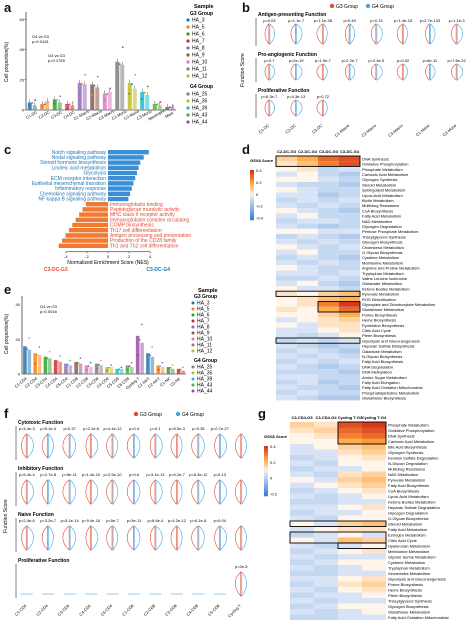 This screenshot has width=474, height=627. Describe the element at coordinates (405, 452) in the screenshot. I see `row-label: Glycogen Synthesis` at that location.